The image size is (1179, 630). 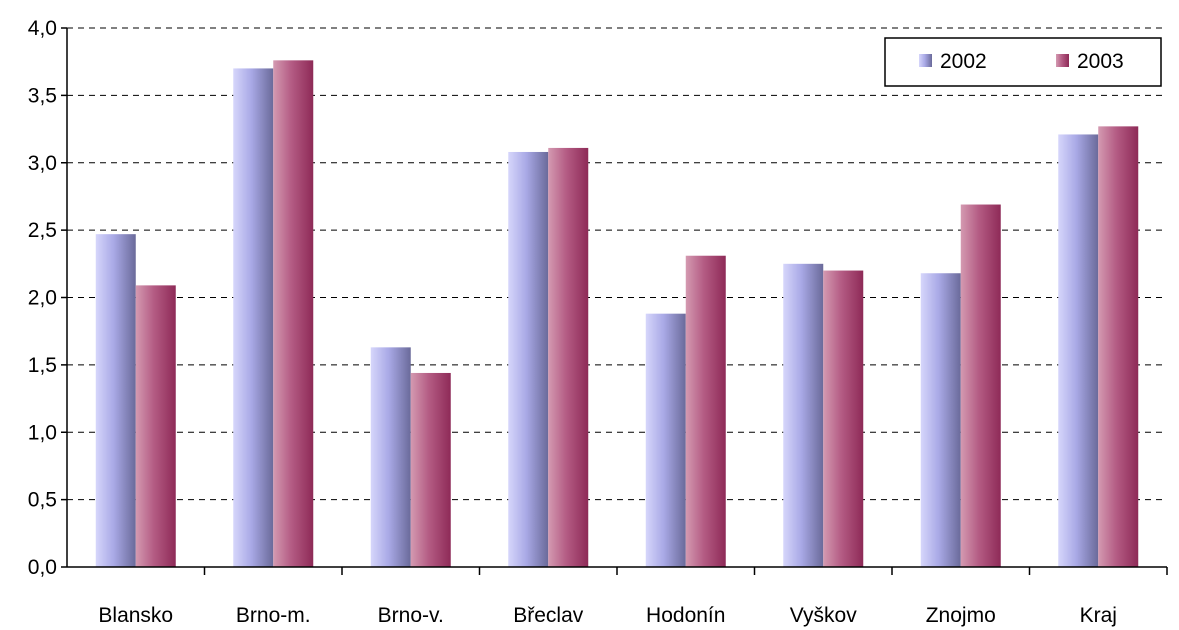 What do you see at coordinates (568, 357) in the screenshot?
I see `bar-2003-Břeclav` at bounding box center [568, 357].